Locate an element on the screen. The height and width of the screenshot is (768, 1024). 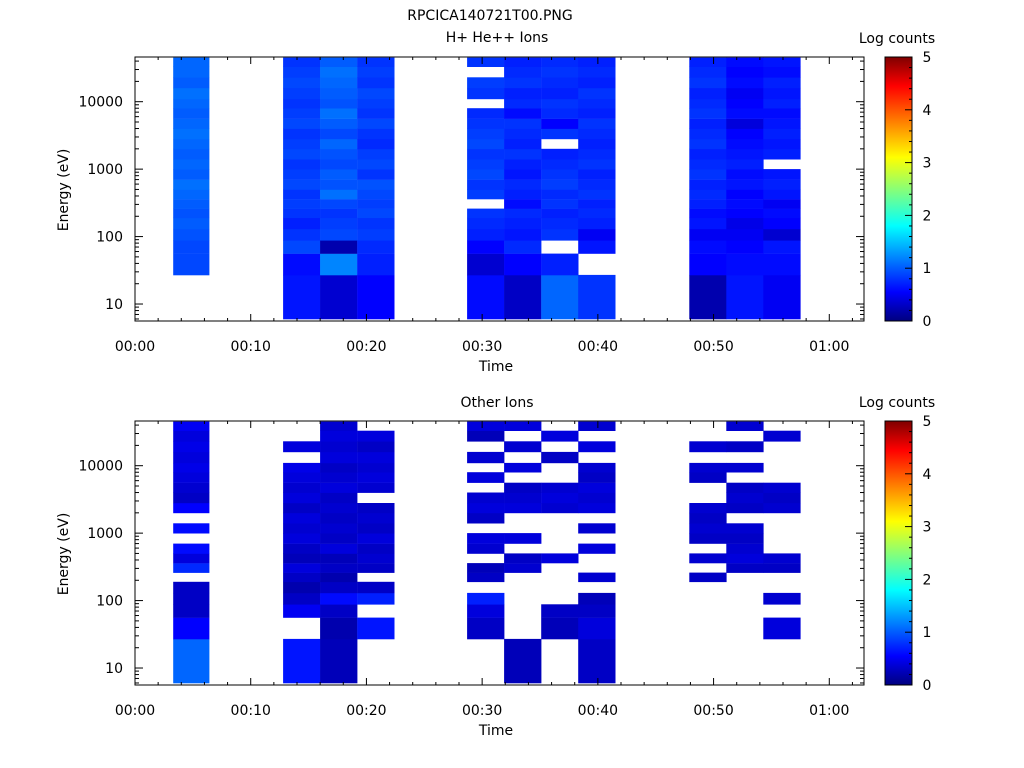
colorbar is located at coordinates (898, 553).